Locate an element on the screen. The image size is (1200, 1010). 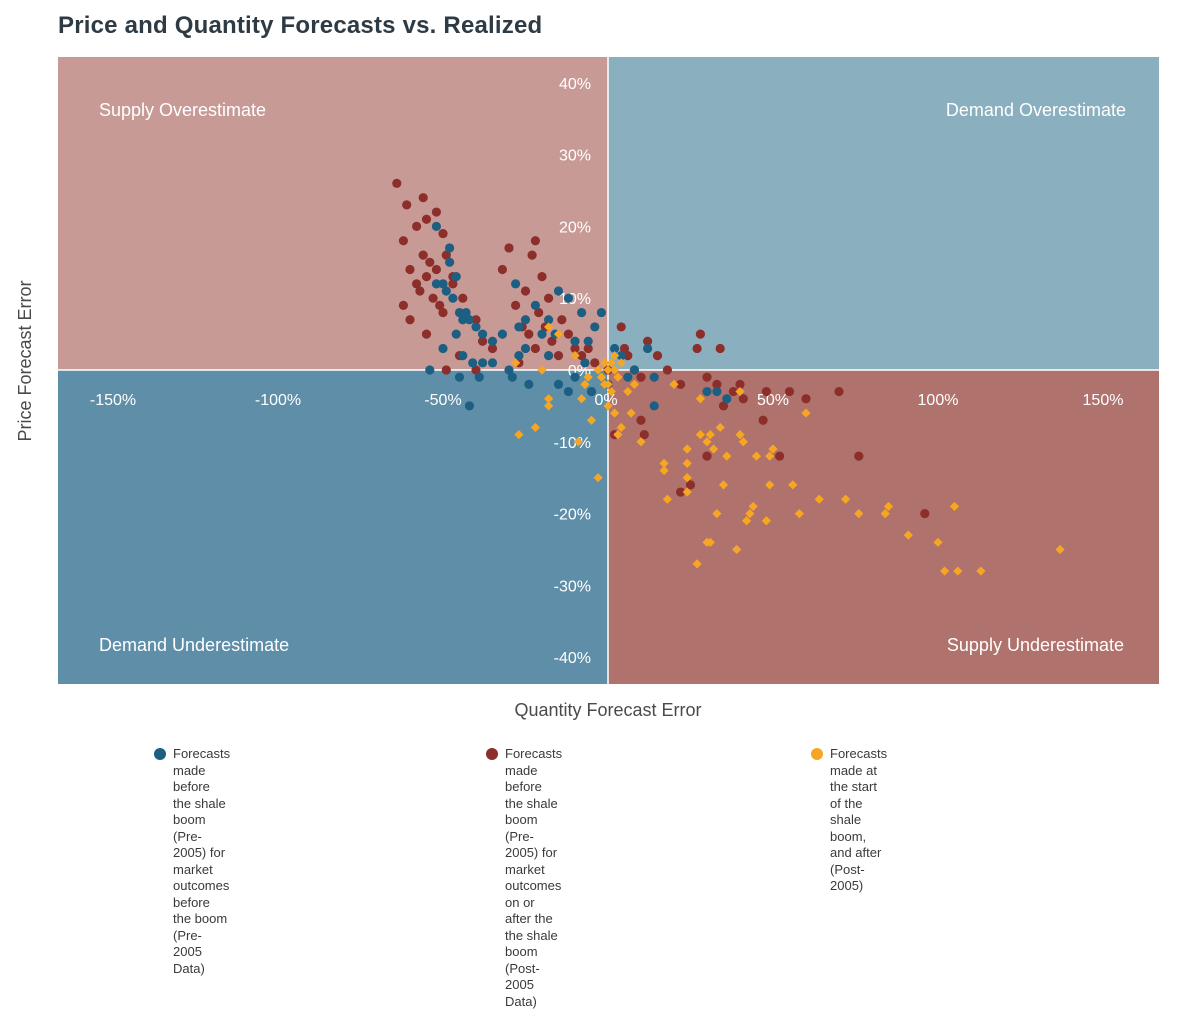
quadrant-supply-overestimate is located at coordinates (333, 213).